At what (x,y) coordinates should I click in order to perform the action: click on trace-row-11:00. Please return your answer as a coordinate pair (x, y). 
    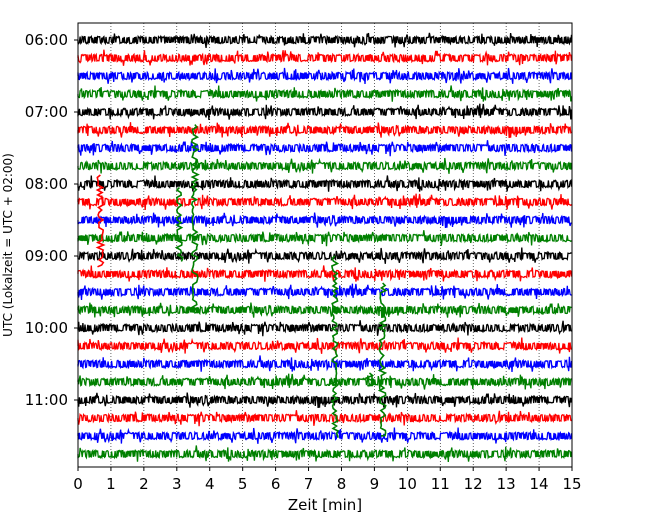
    Looking at the image, I should click on (325, 400).